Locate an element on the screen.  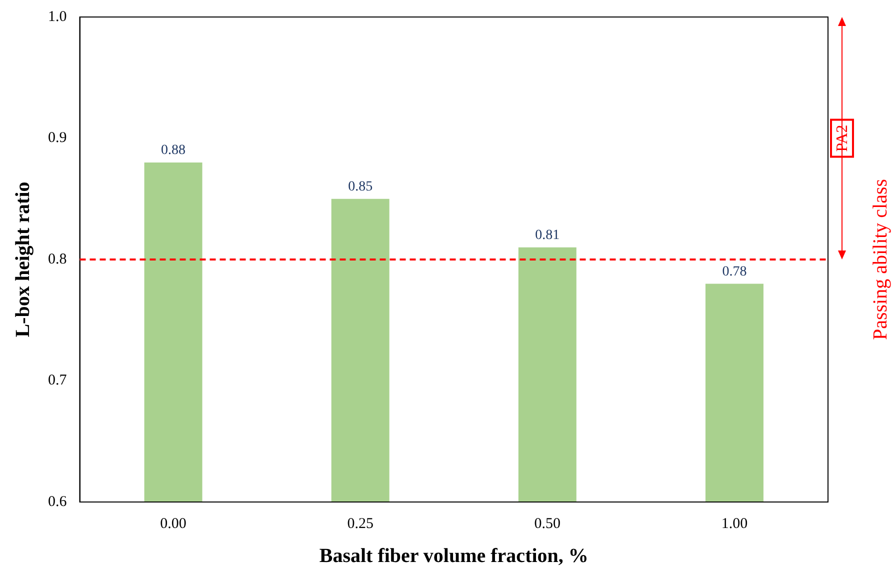
x-tick-label: 0.00 is located at coordinates (173, 524).